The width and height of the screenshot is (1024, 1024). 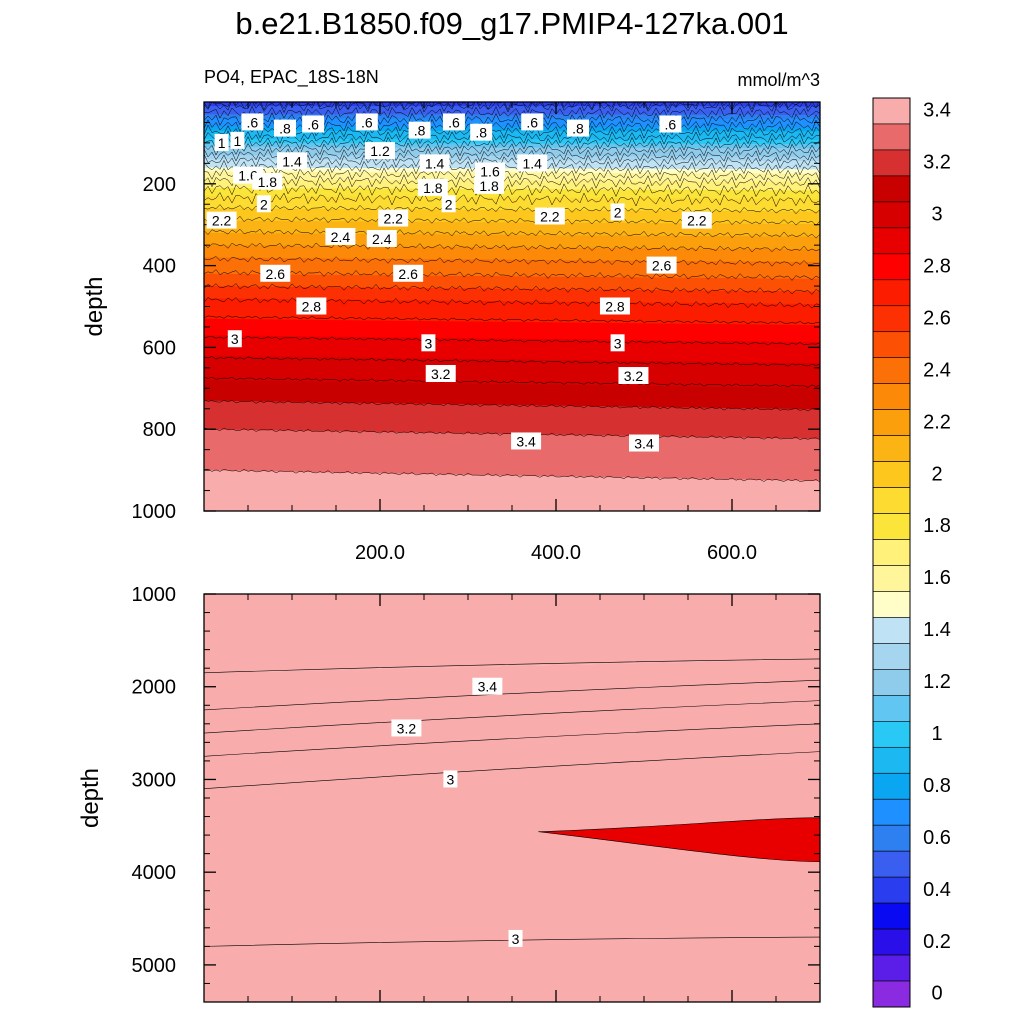 What do you see at coordinates (94, 306) in the screenshot?
I see `y-axis-label: depth` at bounding box center [94, 306].